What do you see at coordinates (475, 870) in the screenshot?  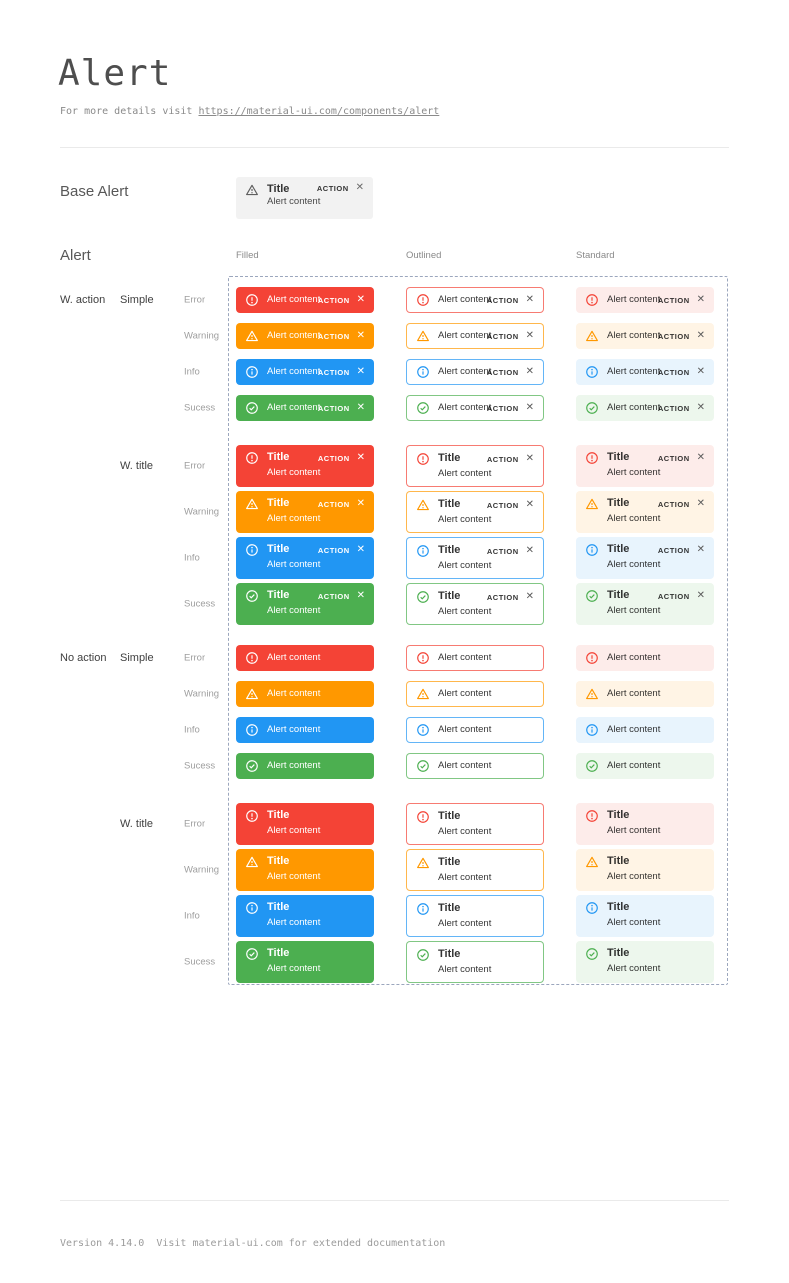 I see `alert-outlined-warning-titled-noaction: Title Alert content` at bounding box center [475, 870].